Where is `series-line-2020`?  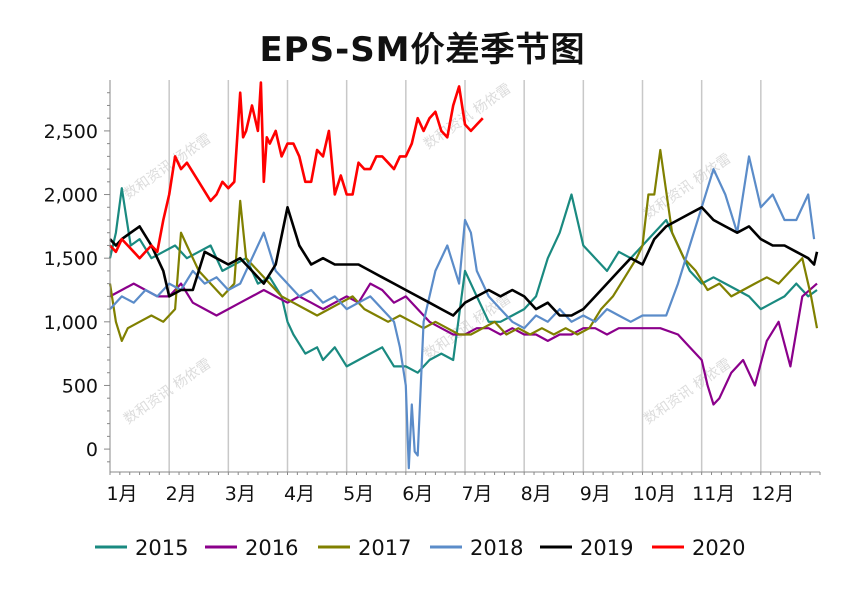
series-line-2020 is located at coordinates (296, 170).